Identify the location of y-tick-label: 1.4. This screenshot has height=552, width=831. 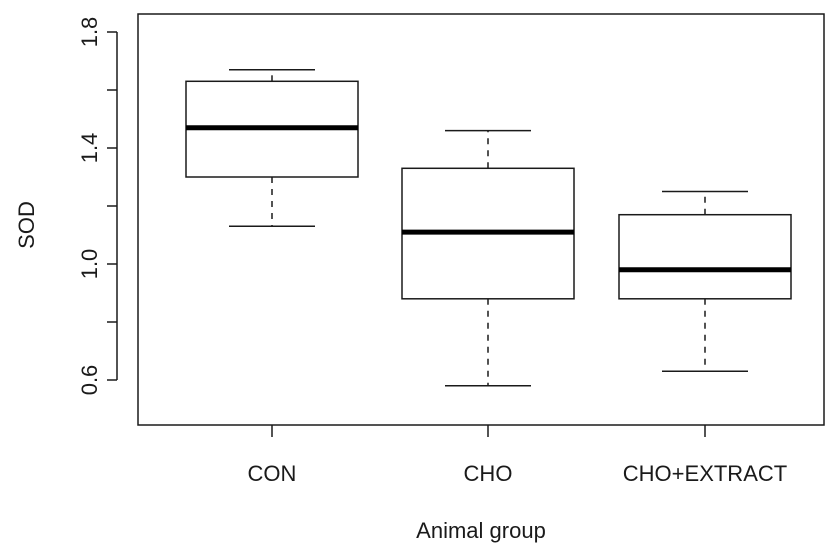
(89, 148).